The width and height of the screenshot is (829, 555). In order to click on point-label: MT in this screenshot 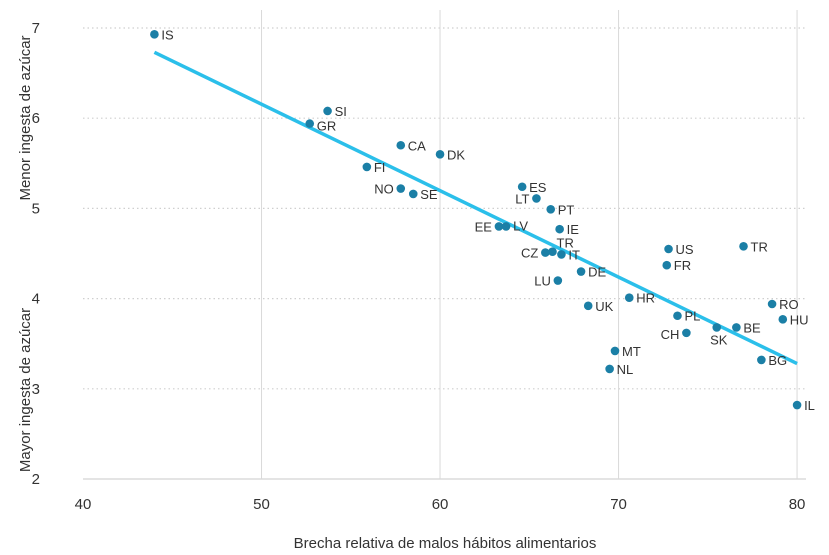, I will do `click(631, 351)`.